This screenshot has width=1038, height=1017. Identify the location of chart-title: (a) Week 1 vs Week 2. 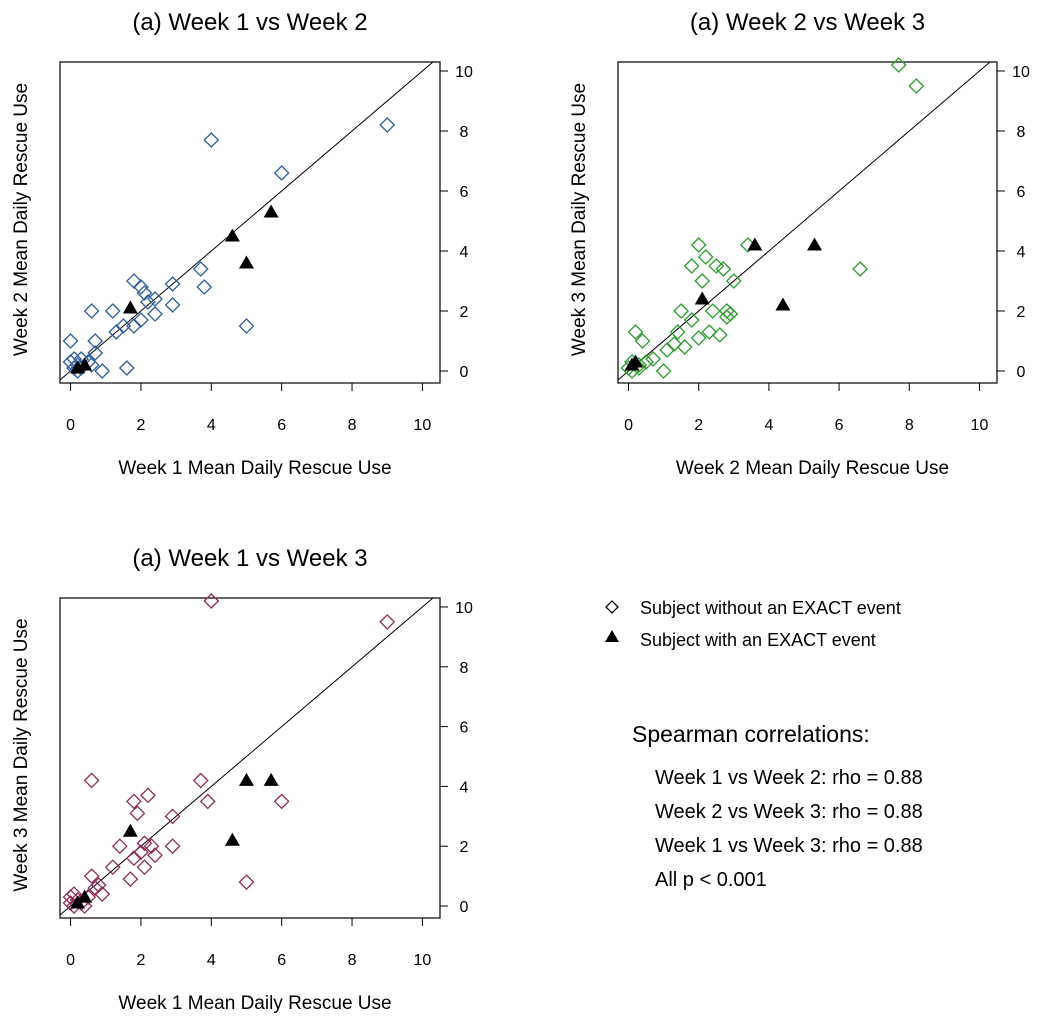
(249, 22).